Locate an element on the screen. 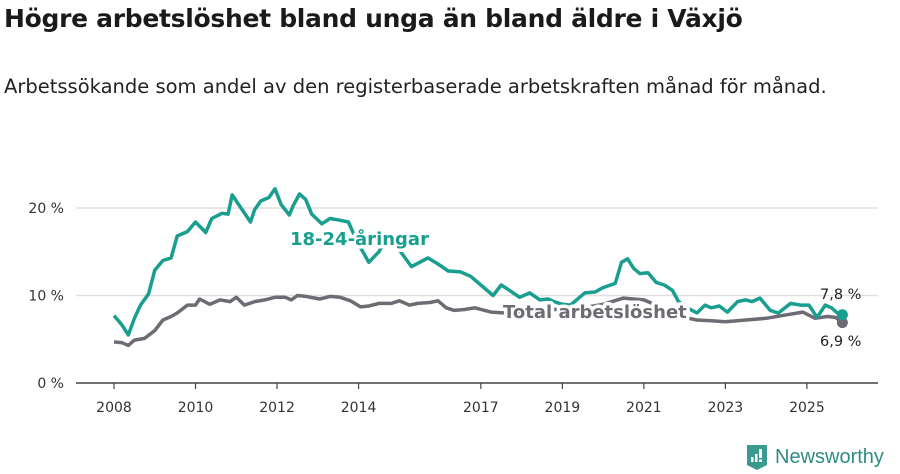  x-tick-label: 2012 is located at coordinates (277, 408).